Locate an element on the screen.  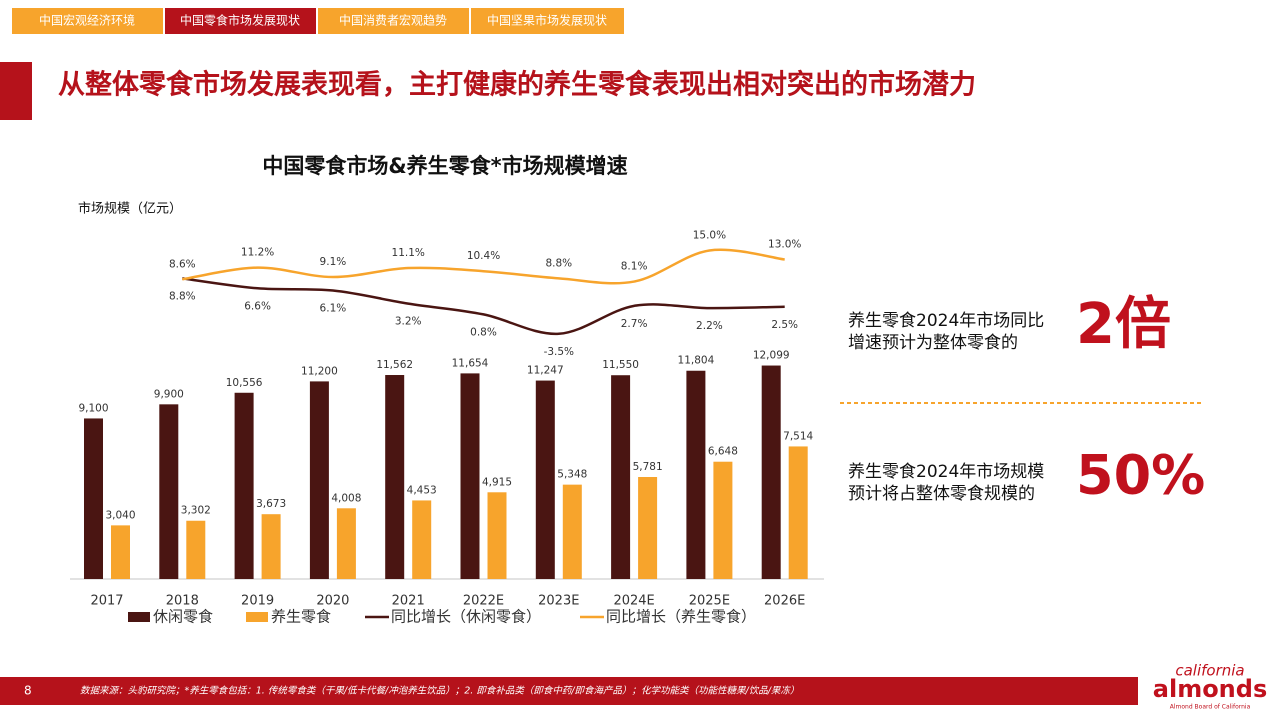
data-label: 11,247 is located at coordinates (545, 371).